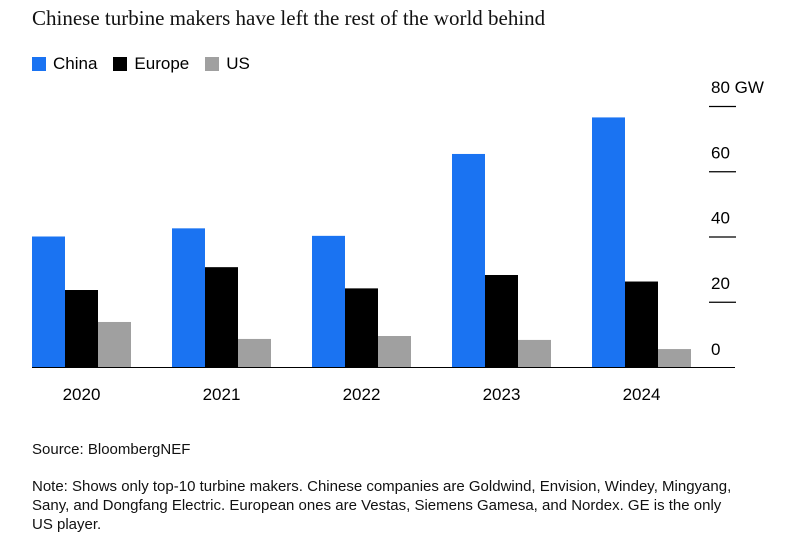 This screenshot has height=548, width=800. Describe the element at coordinates (48, 301) in the screenshot. I see `bar-china-2020` at that location.